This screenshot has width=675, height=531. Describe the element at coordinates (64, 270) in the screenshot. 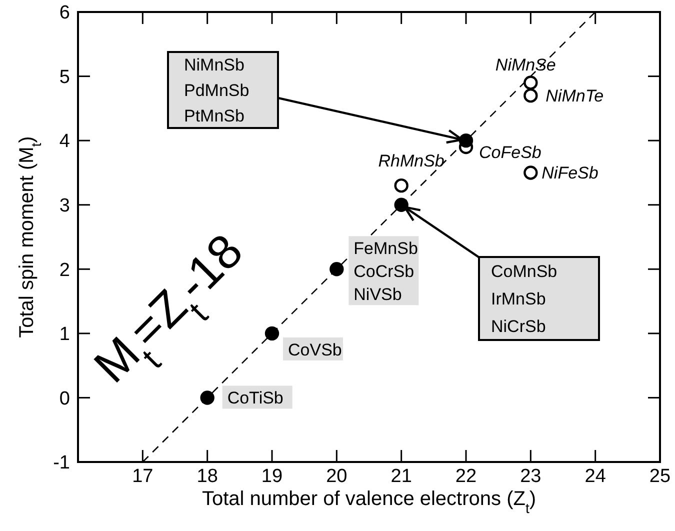

I see `y-tick-label: 2` at that location.